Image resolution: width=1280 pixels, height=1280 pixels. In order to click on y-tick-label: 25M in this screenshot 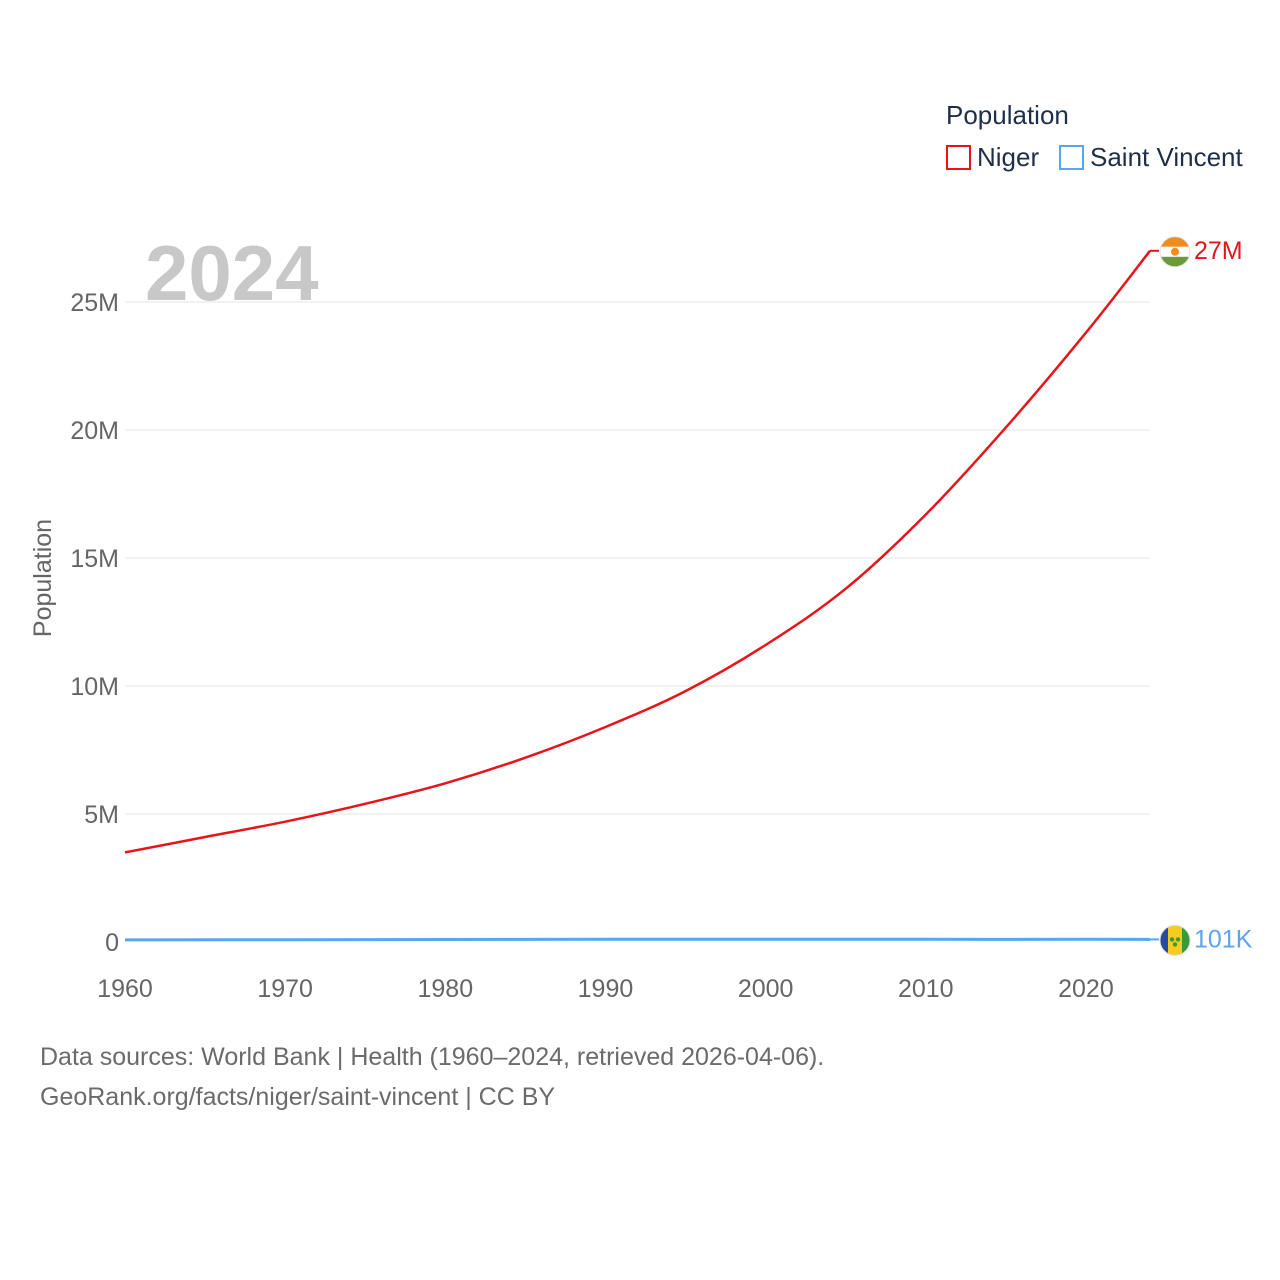, I will do `click(94, 303)`.